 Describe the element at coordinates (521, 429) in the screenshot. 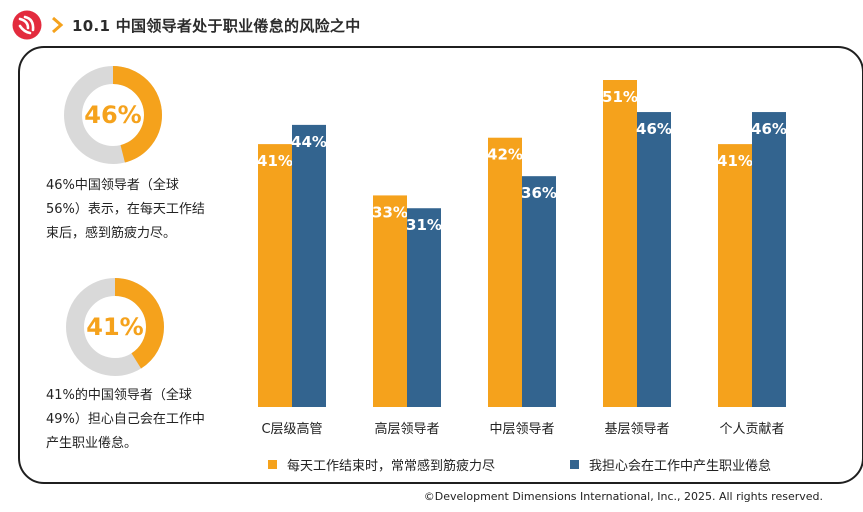

I see `category-label: 中层领导者` at that location.